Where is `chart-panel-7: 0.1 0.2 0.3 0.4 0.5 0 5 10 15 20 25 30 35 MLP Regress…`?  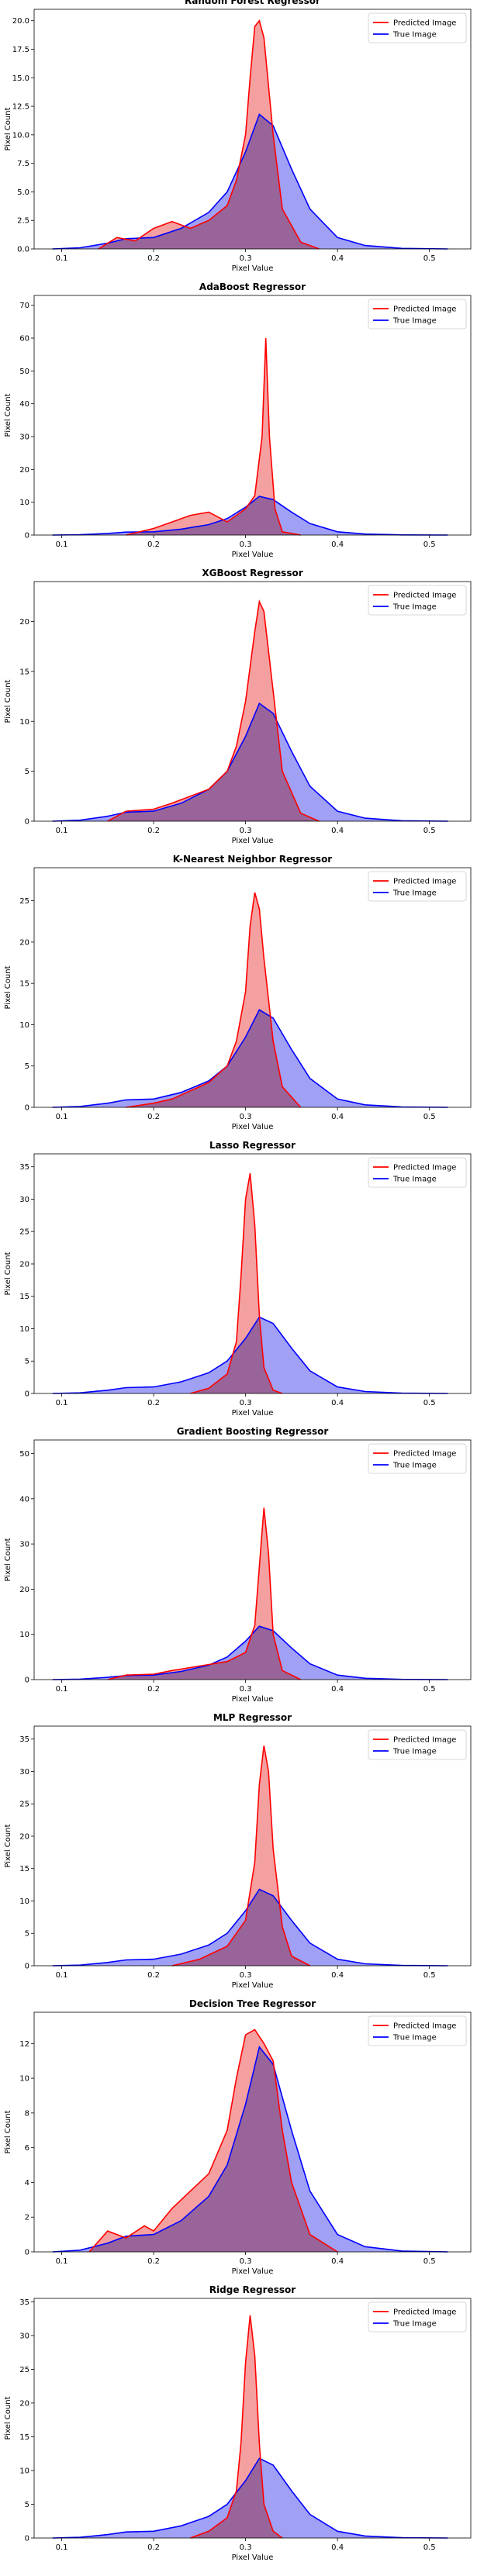 chart-panel-7: 0.1 0.2 0.3 0.4 0.5 0 5 10 15 20 25 30 35 MLP Regress… is located at coordinates (238, 1851).